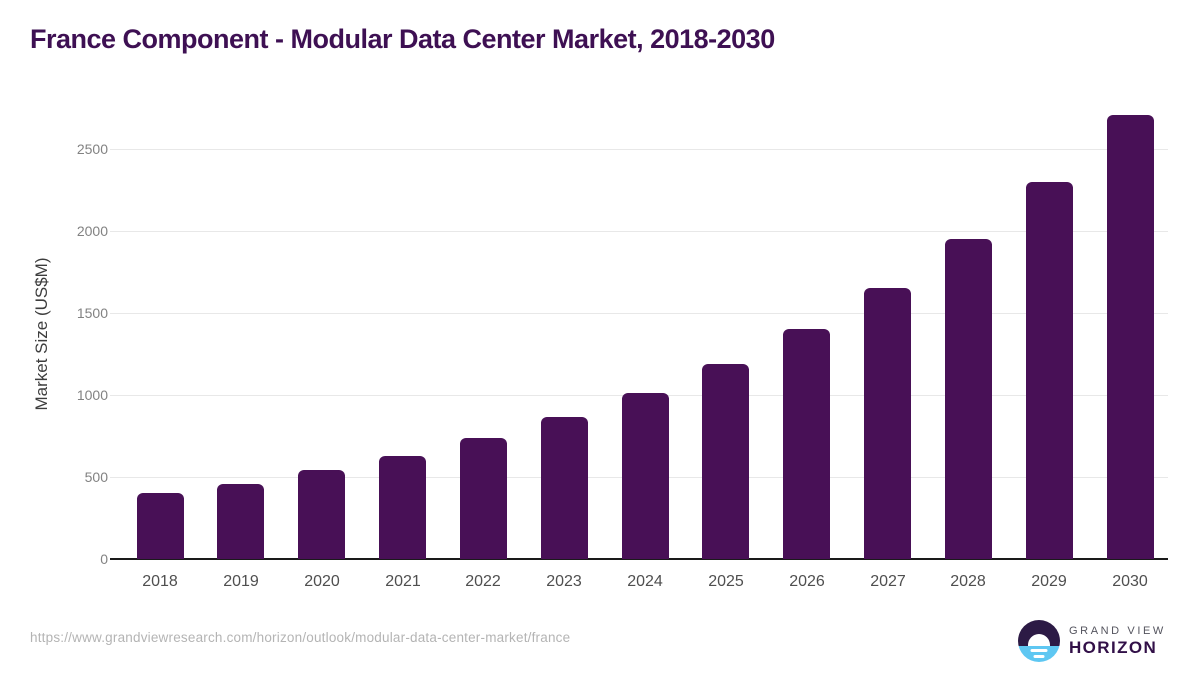  Describe the element at coordinates (240, 521) in the screenshot. I see `bar-2019` at that location.